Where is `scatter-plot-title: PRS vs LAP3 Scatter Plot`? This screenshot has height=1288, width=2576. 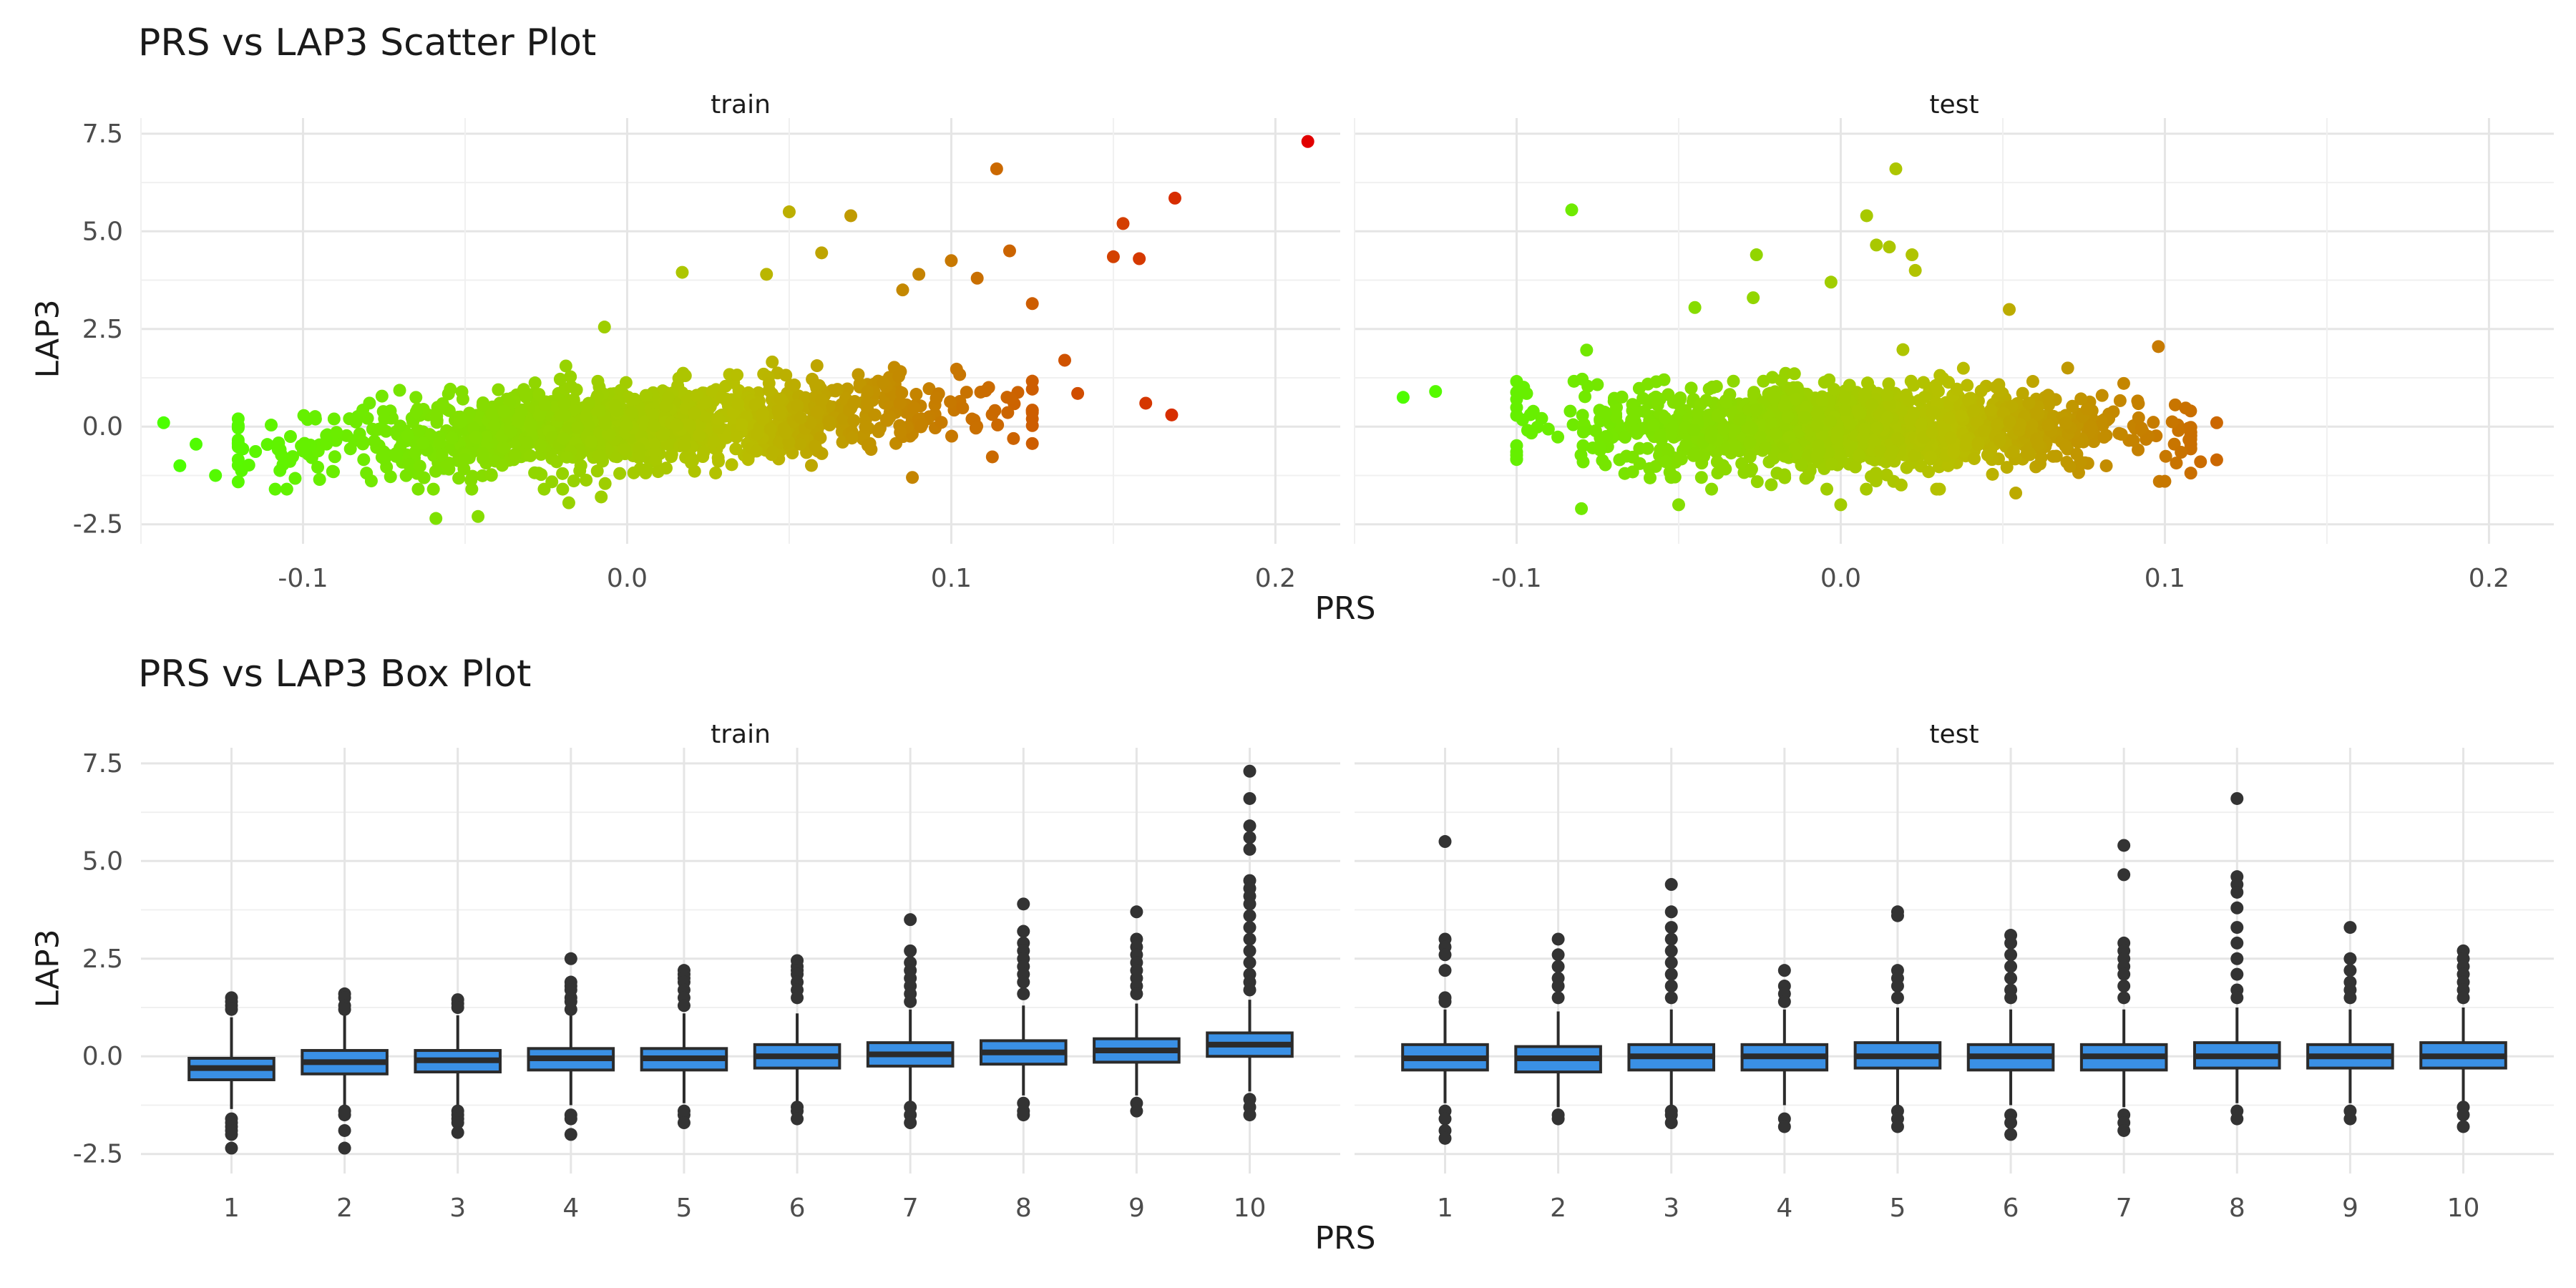
scatter-plot-title: PRS vs LAP3 Scatter Plot is located at coordinates (367, 42).